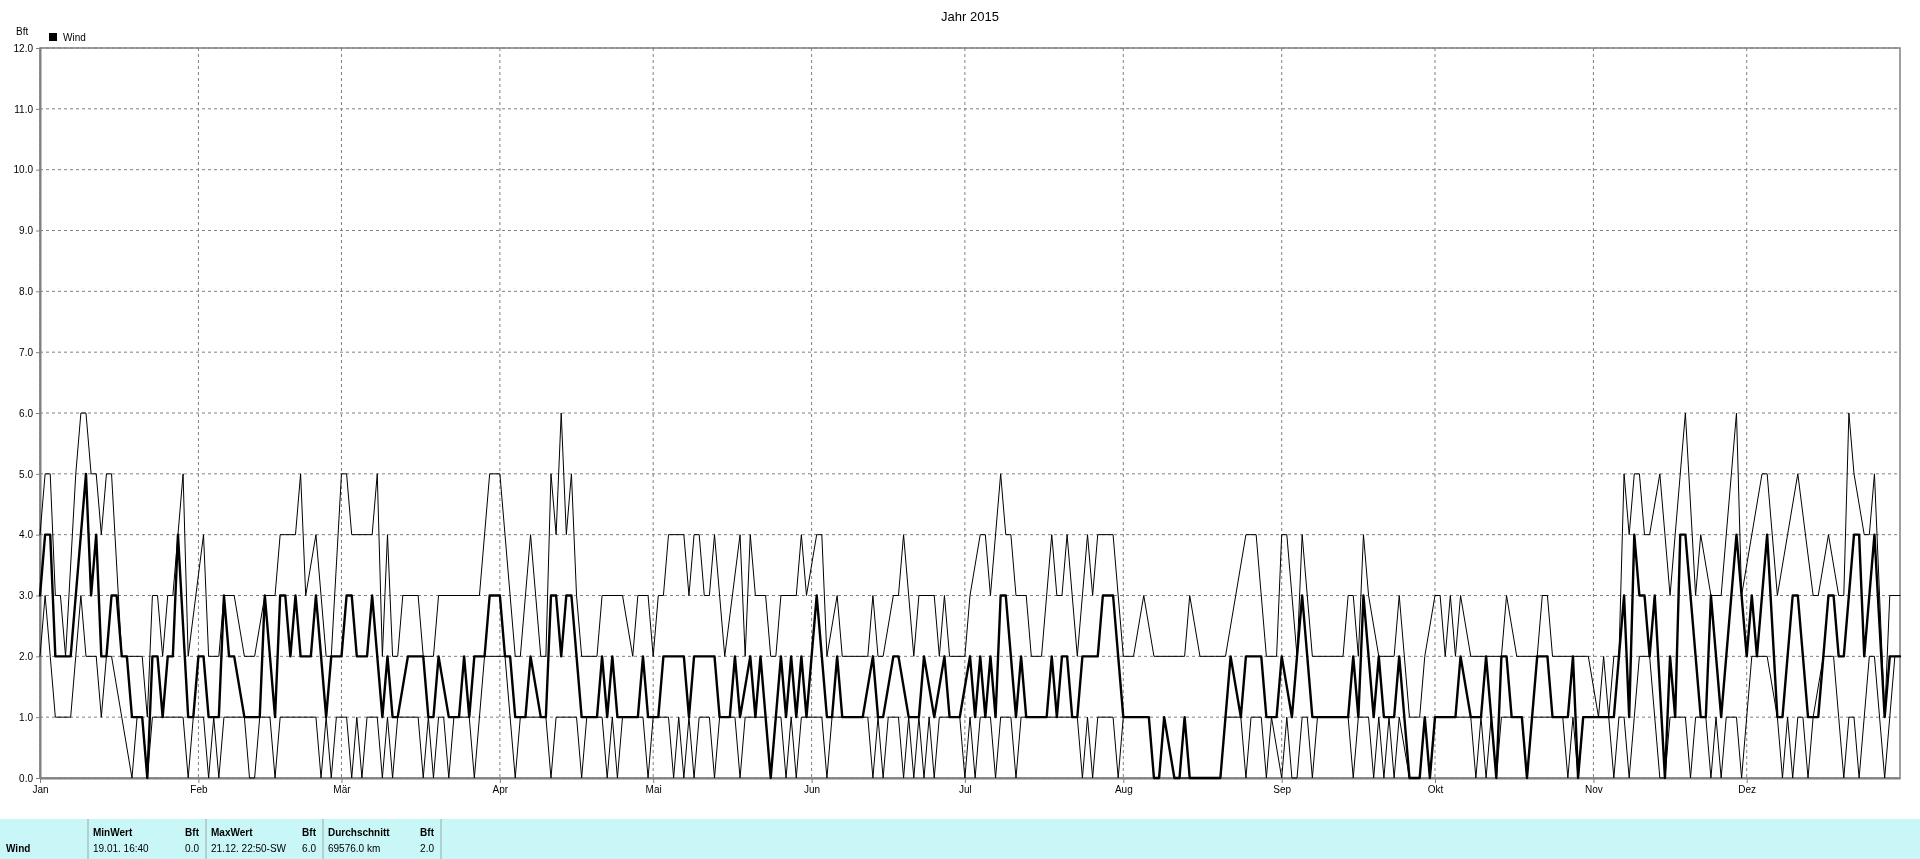 Image resolution: width=1920 pixels, height=859 pixels. Describe the element at coordinates (26, 352) in the screenshot. I see `y-tick-label: 7.0` at that location.